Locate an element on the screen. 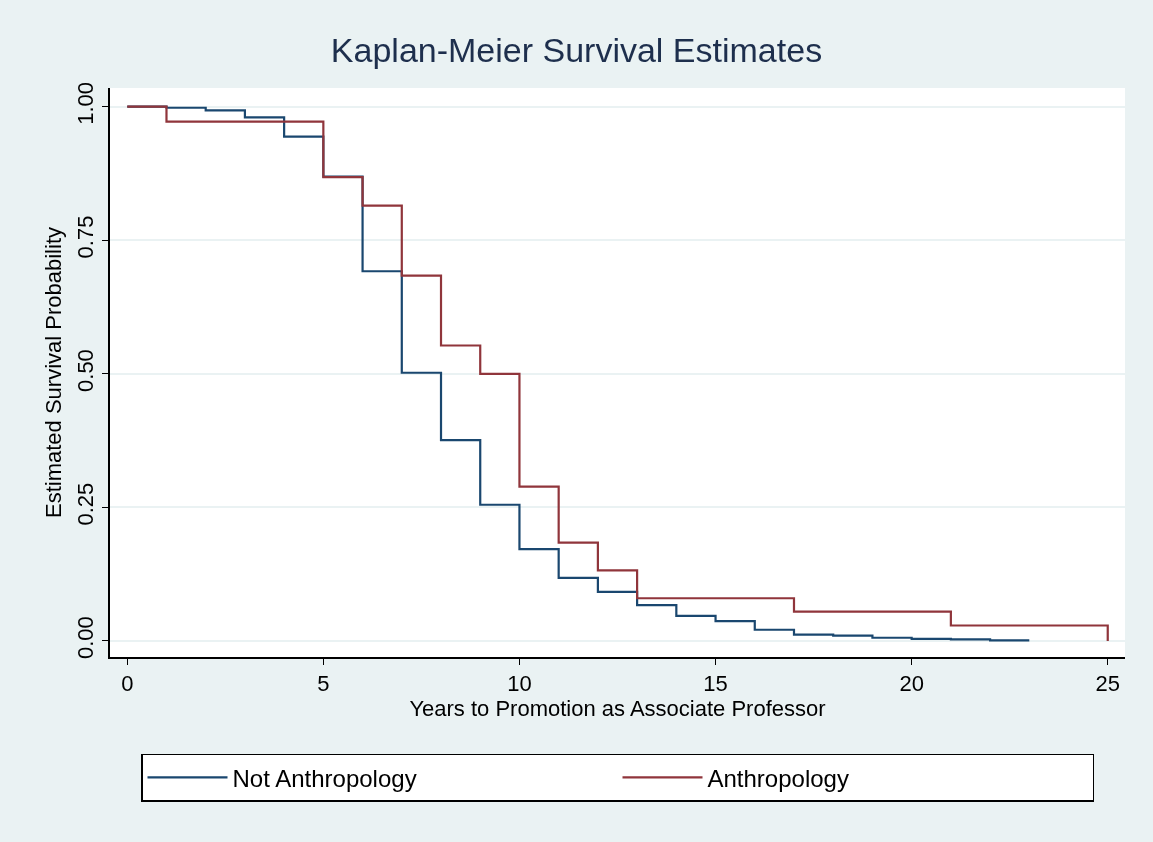 The width and height of the screenshot is (1153, 842). y-tick-label: 0.50 is located at coordinates (86, 370).